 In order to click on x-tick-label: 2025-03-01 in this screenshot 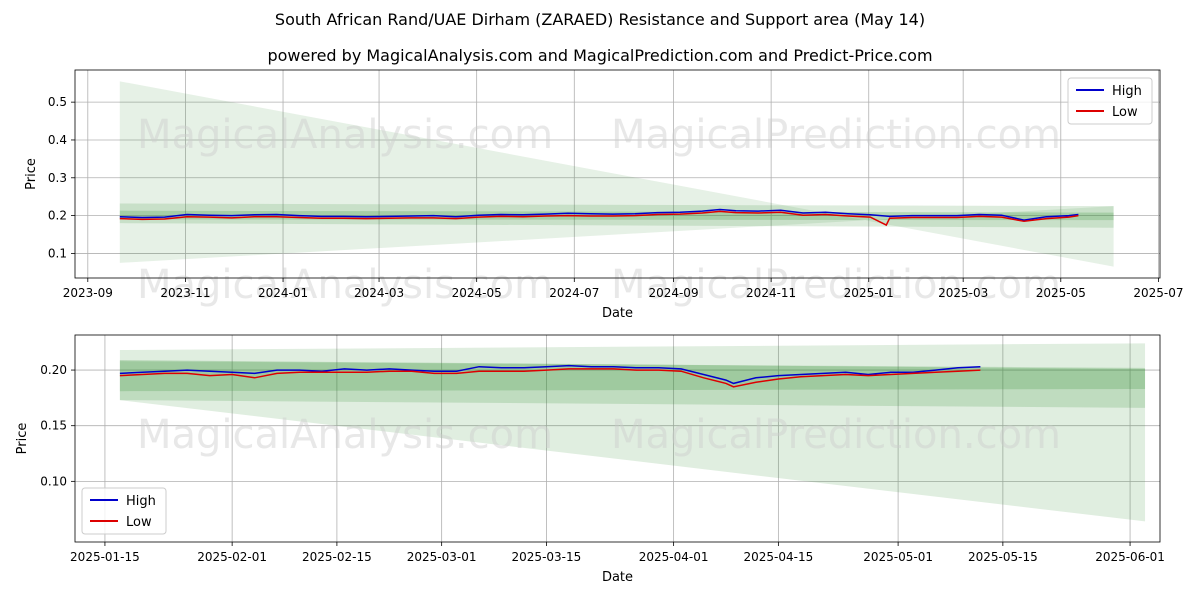, I will do `click(442, 557)`.